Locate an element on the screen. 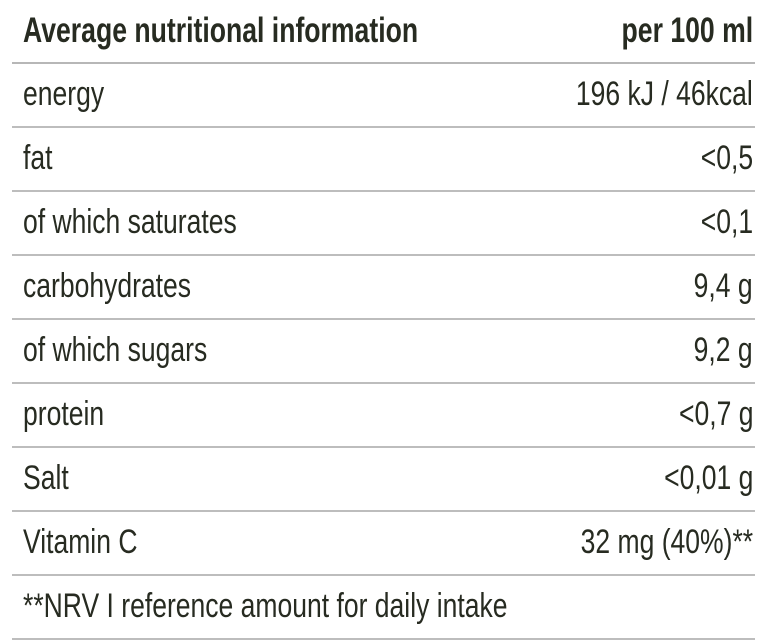 The height and width of the screenshot is (644, 767). nutrient-label: Vitamin C is located at coordinates (80, 542).